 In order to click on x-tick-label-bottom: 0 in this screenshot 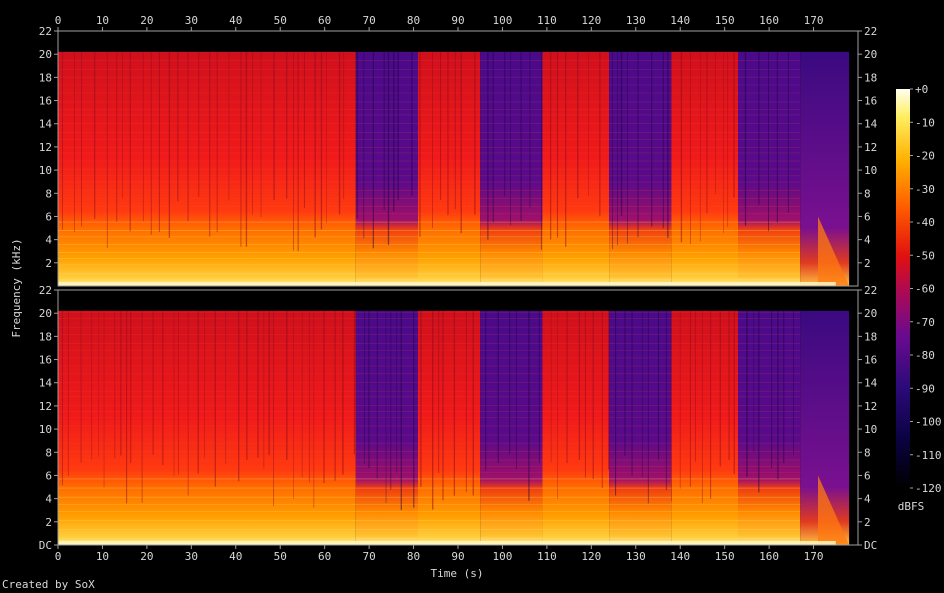, I will do `click(58, 556)`.